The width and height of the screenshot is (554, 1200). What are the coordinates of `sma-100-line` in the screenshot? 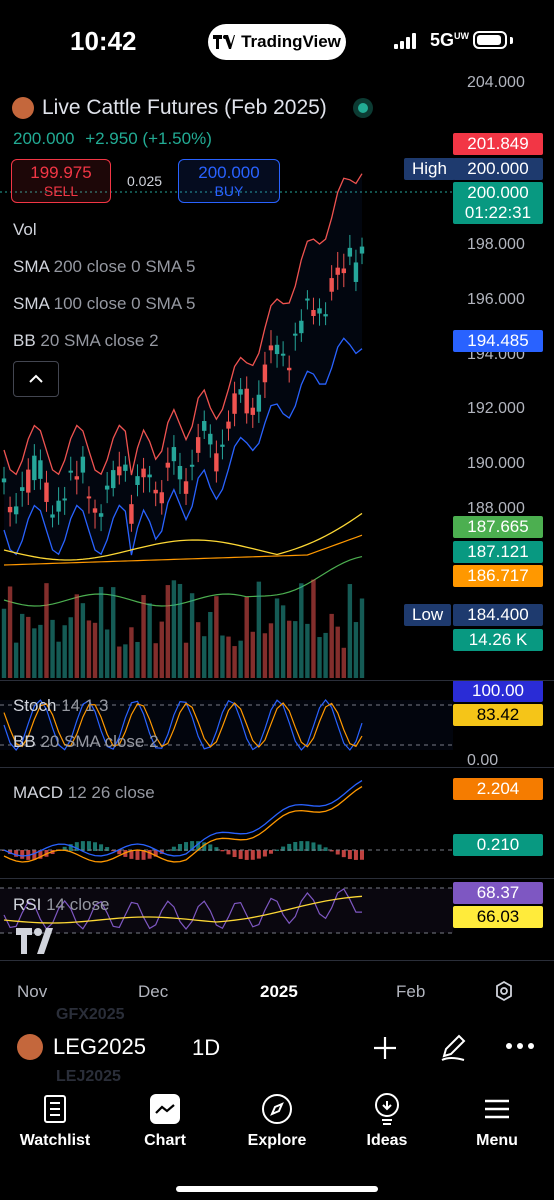 It's located at (183, 536).